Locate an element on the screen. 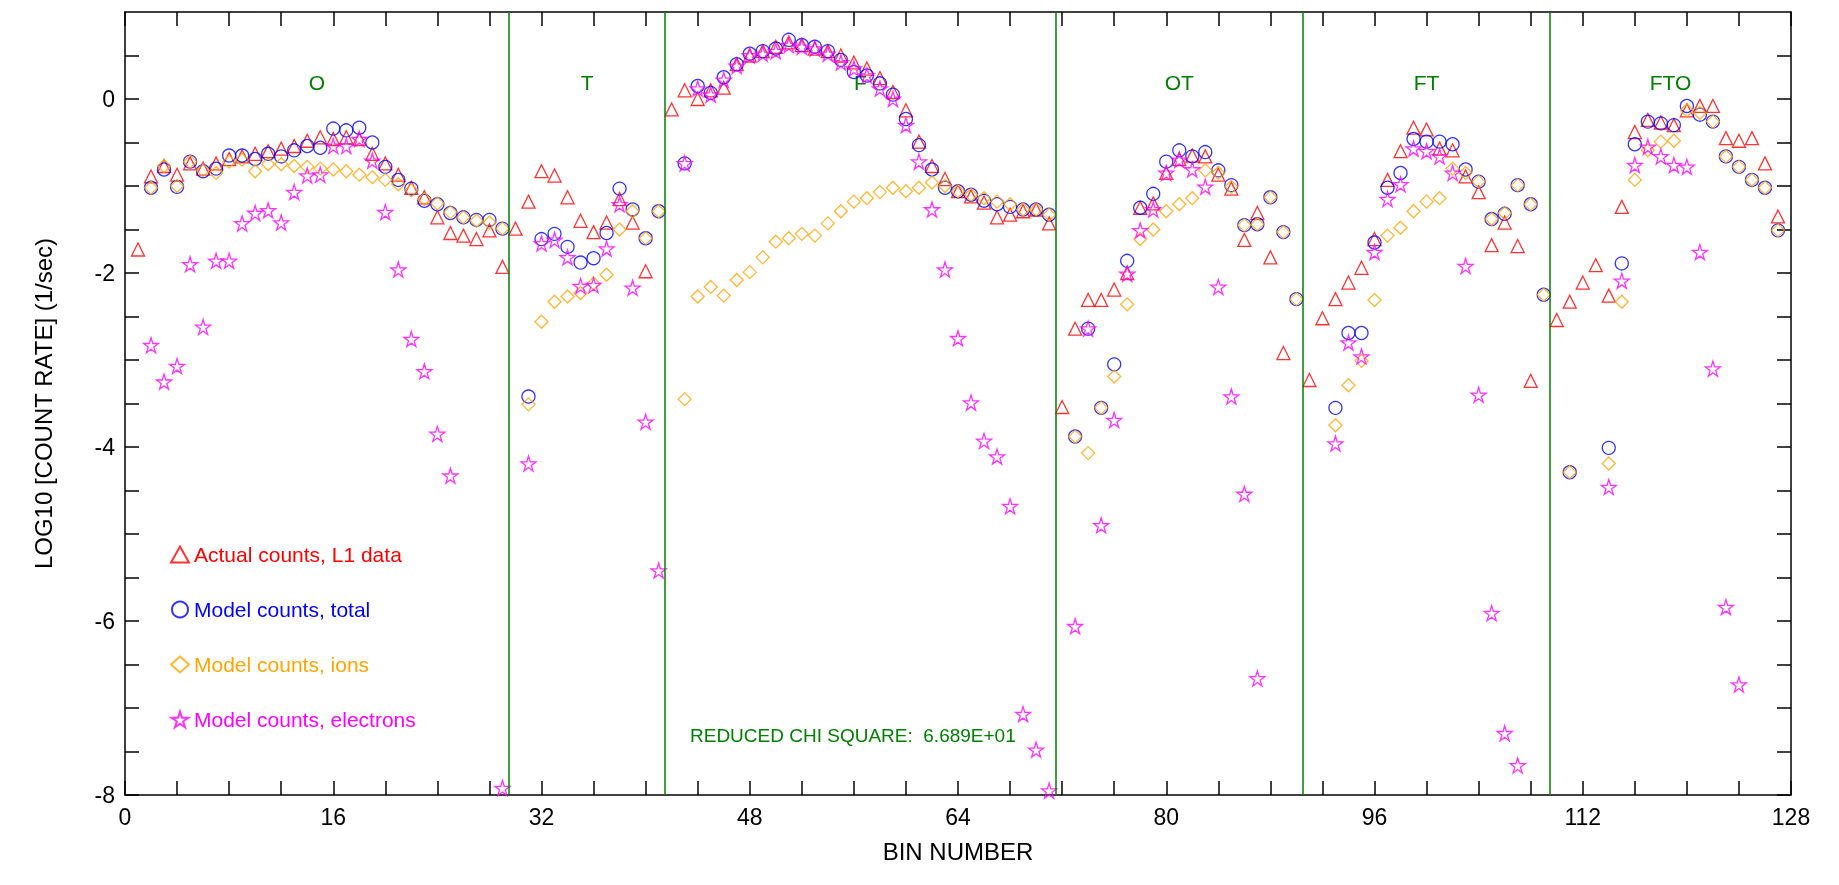 The width and height of the screenshot is (1839, 885). legend-label: Model counts, total is located at coordinates (282, 609).